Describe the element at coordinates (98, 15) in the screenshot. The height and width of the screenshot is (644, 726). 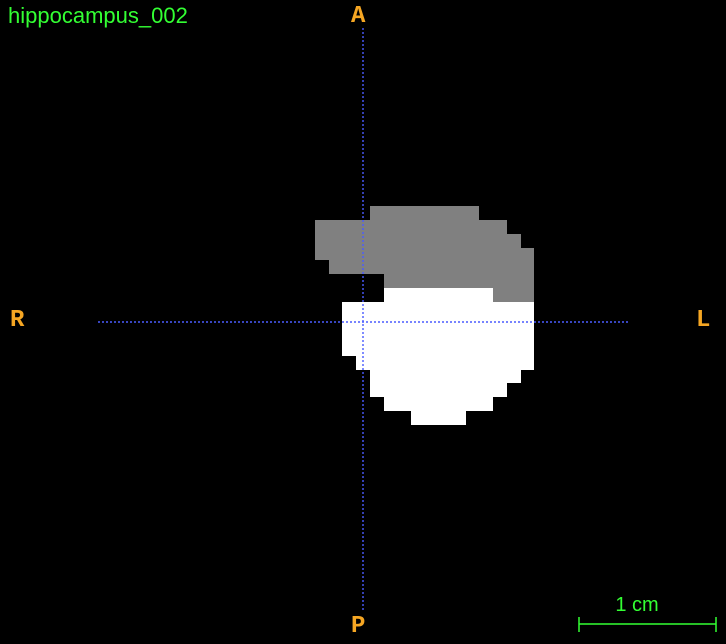
I see `volume-title: hippocampus_002` at that location.